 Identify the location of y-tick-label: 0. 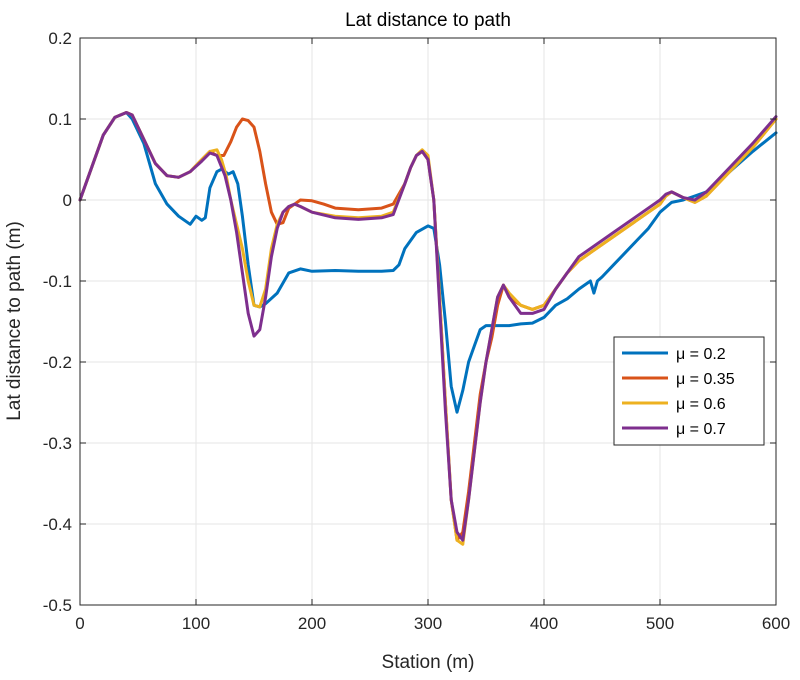
(67, 200).